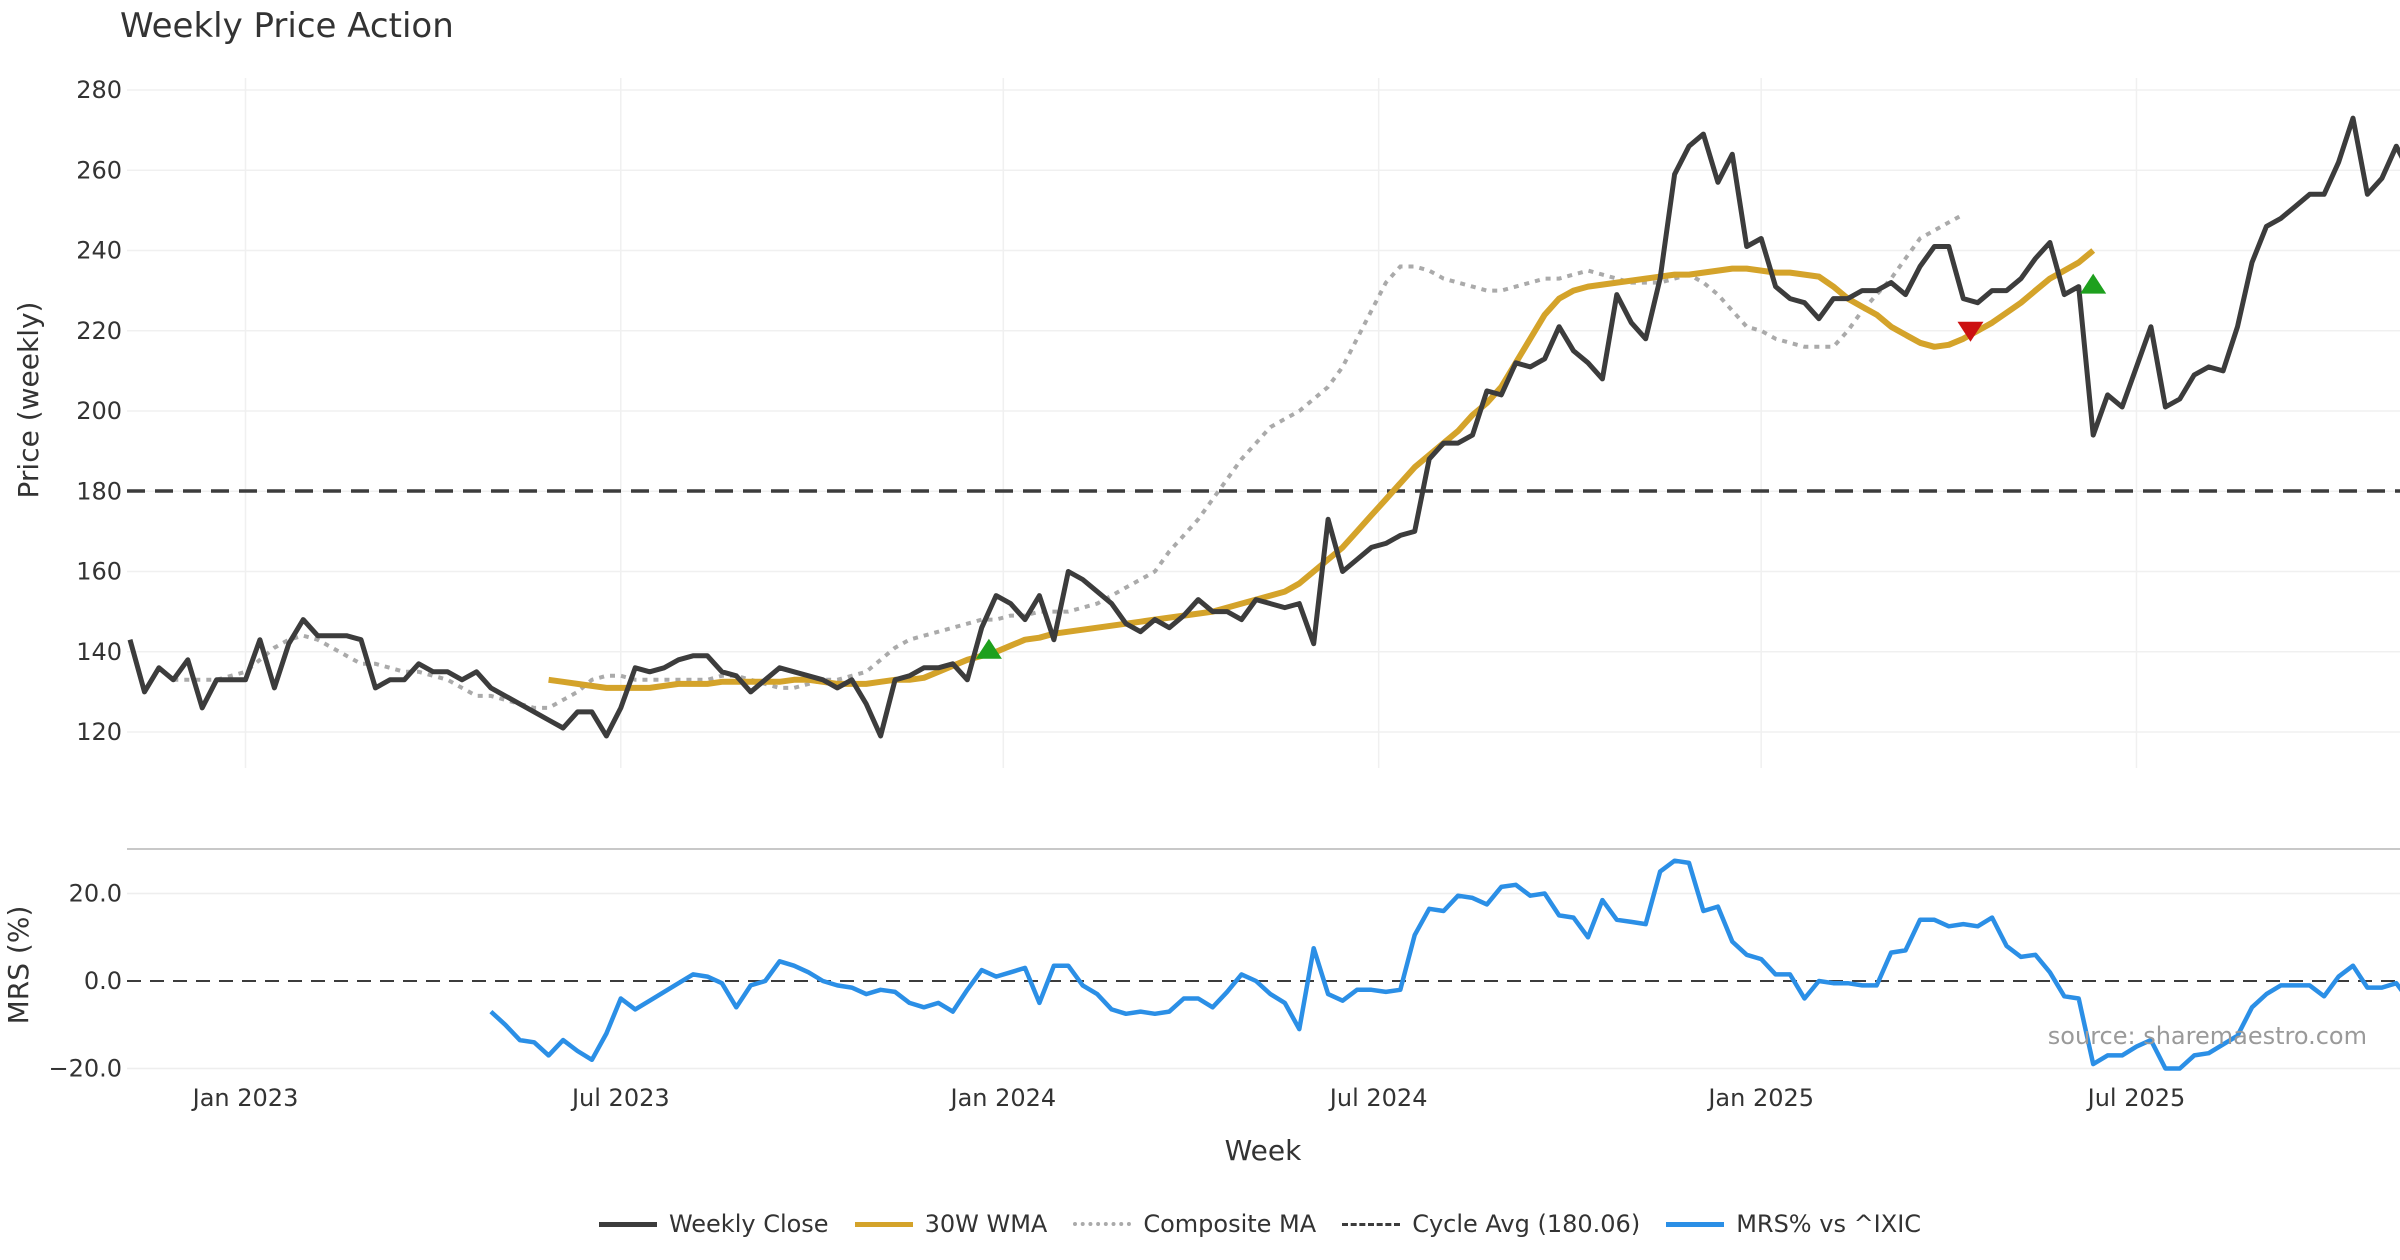 The height and width of the screenshot is (1260, 2400). What do you see at coordinates (245, 1098) in the screenshot?
I see `x-tick-label: Jan 2023` at bounding box center [245, 1098].